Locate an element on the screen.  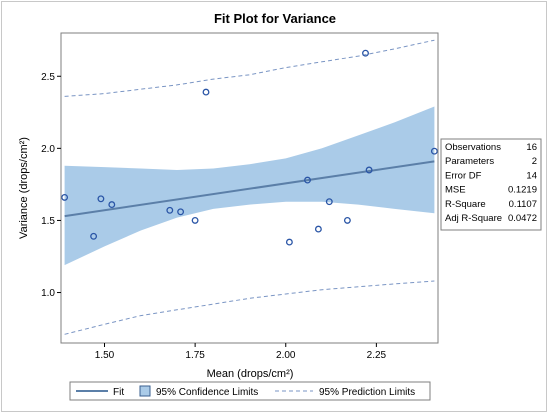
stat-value: 0.0472 is located at coordinates (522, 218).